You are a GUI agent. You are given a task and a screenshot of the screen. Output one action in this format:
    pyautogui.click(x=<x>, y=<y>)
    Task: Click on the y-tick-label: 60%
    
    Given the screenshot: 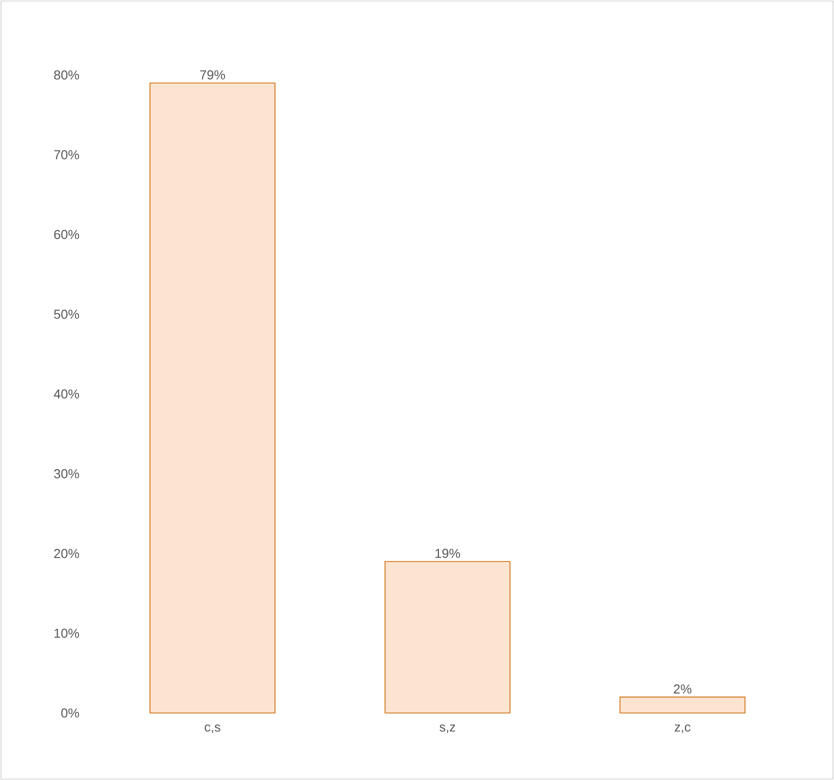 What is the action you would take?
    pyautogui.click(x=67, y=235)
    